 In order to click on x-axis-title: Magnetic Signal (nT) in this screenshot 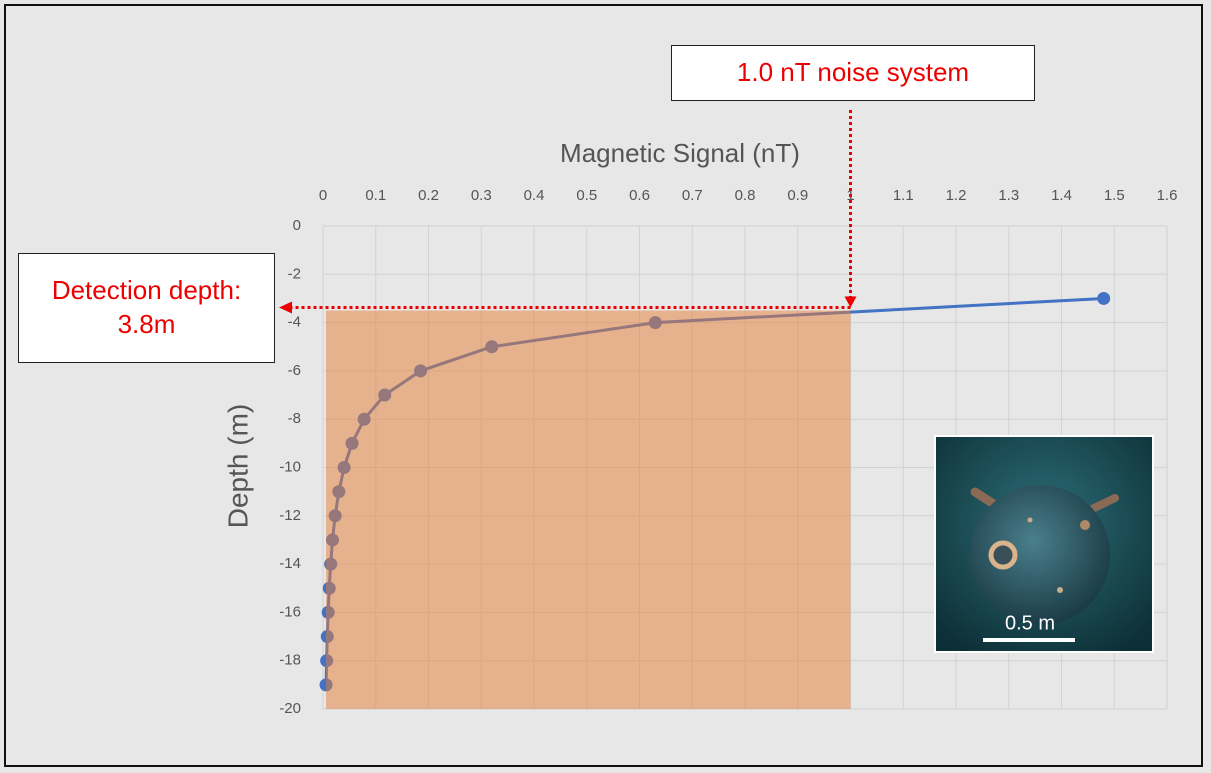, I will do `click(680, 153)`.